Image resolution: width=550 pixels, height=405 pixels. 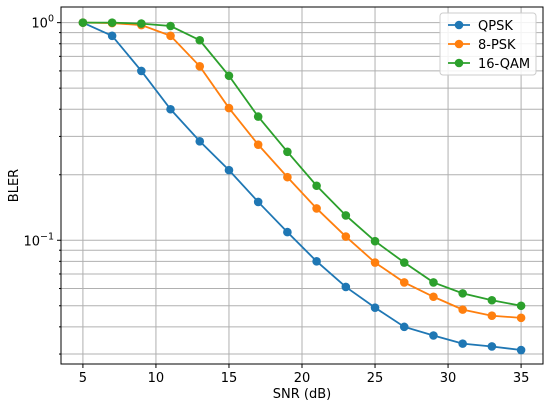 I want to click on legend-item: QPSK, so click(x=480, y=26).